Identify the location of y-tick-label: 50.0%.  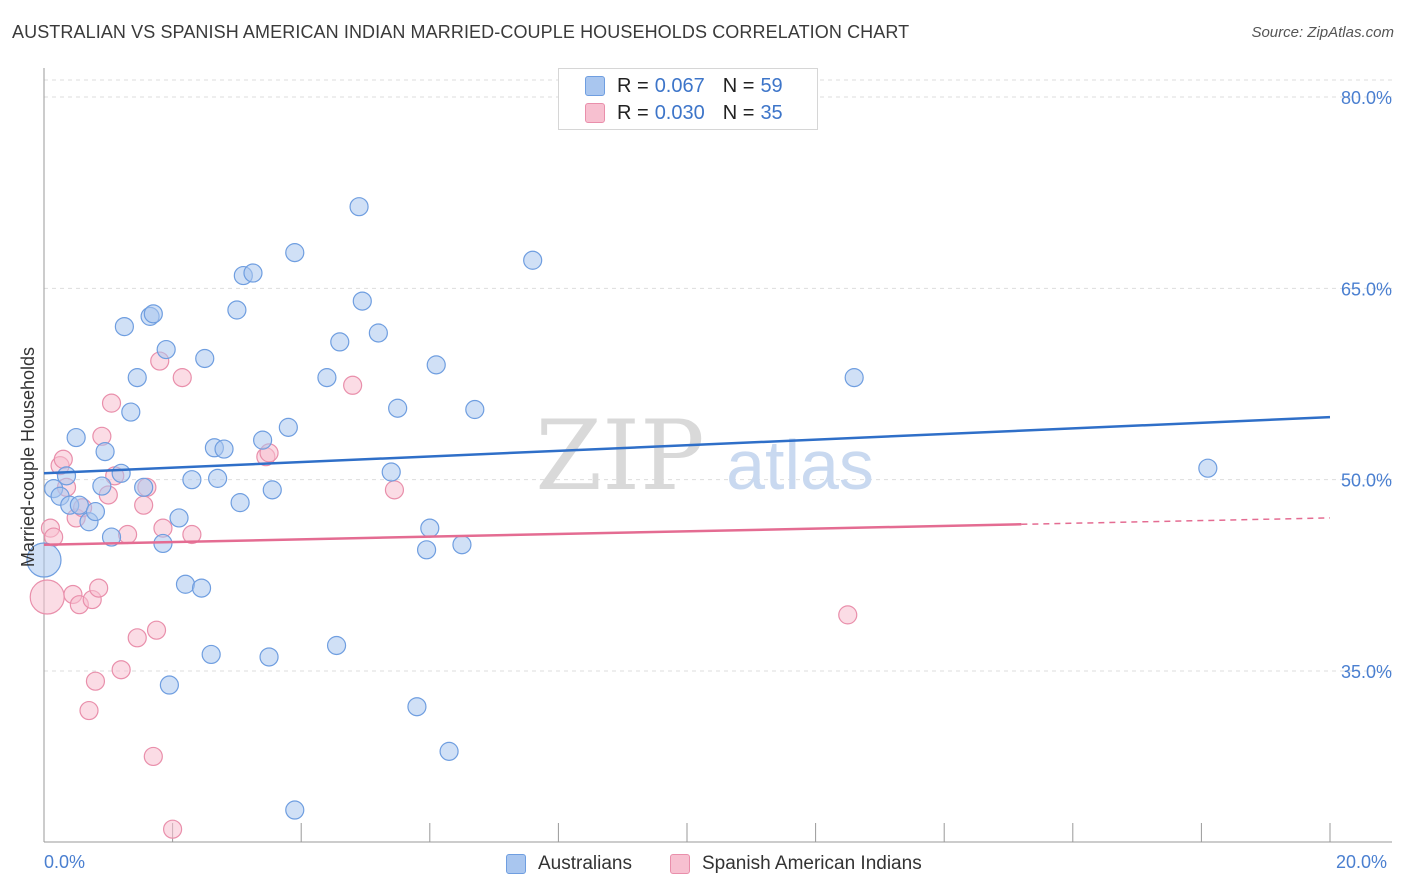
(1366, 481).